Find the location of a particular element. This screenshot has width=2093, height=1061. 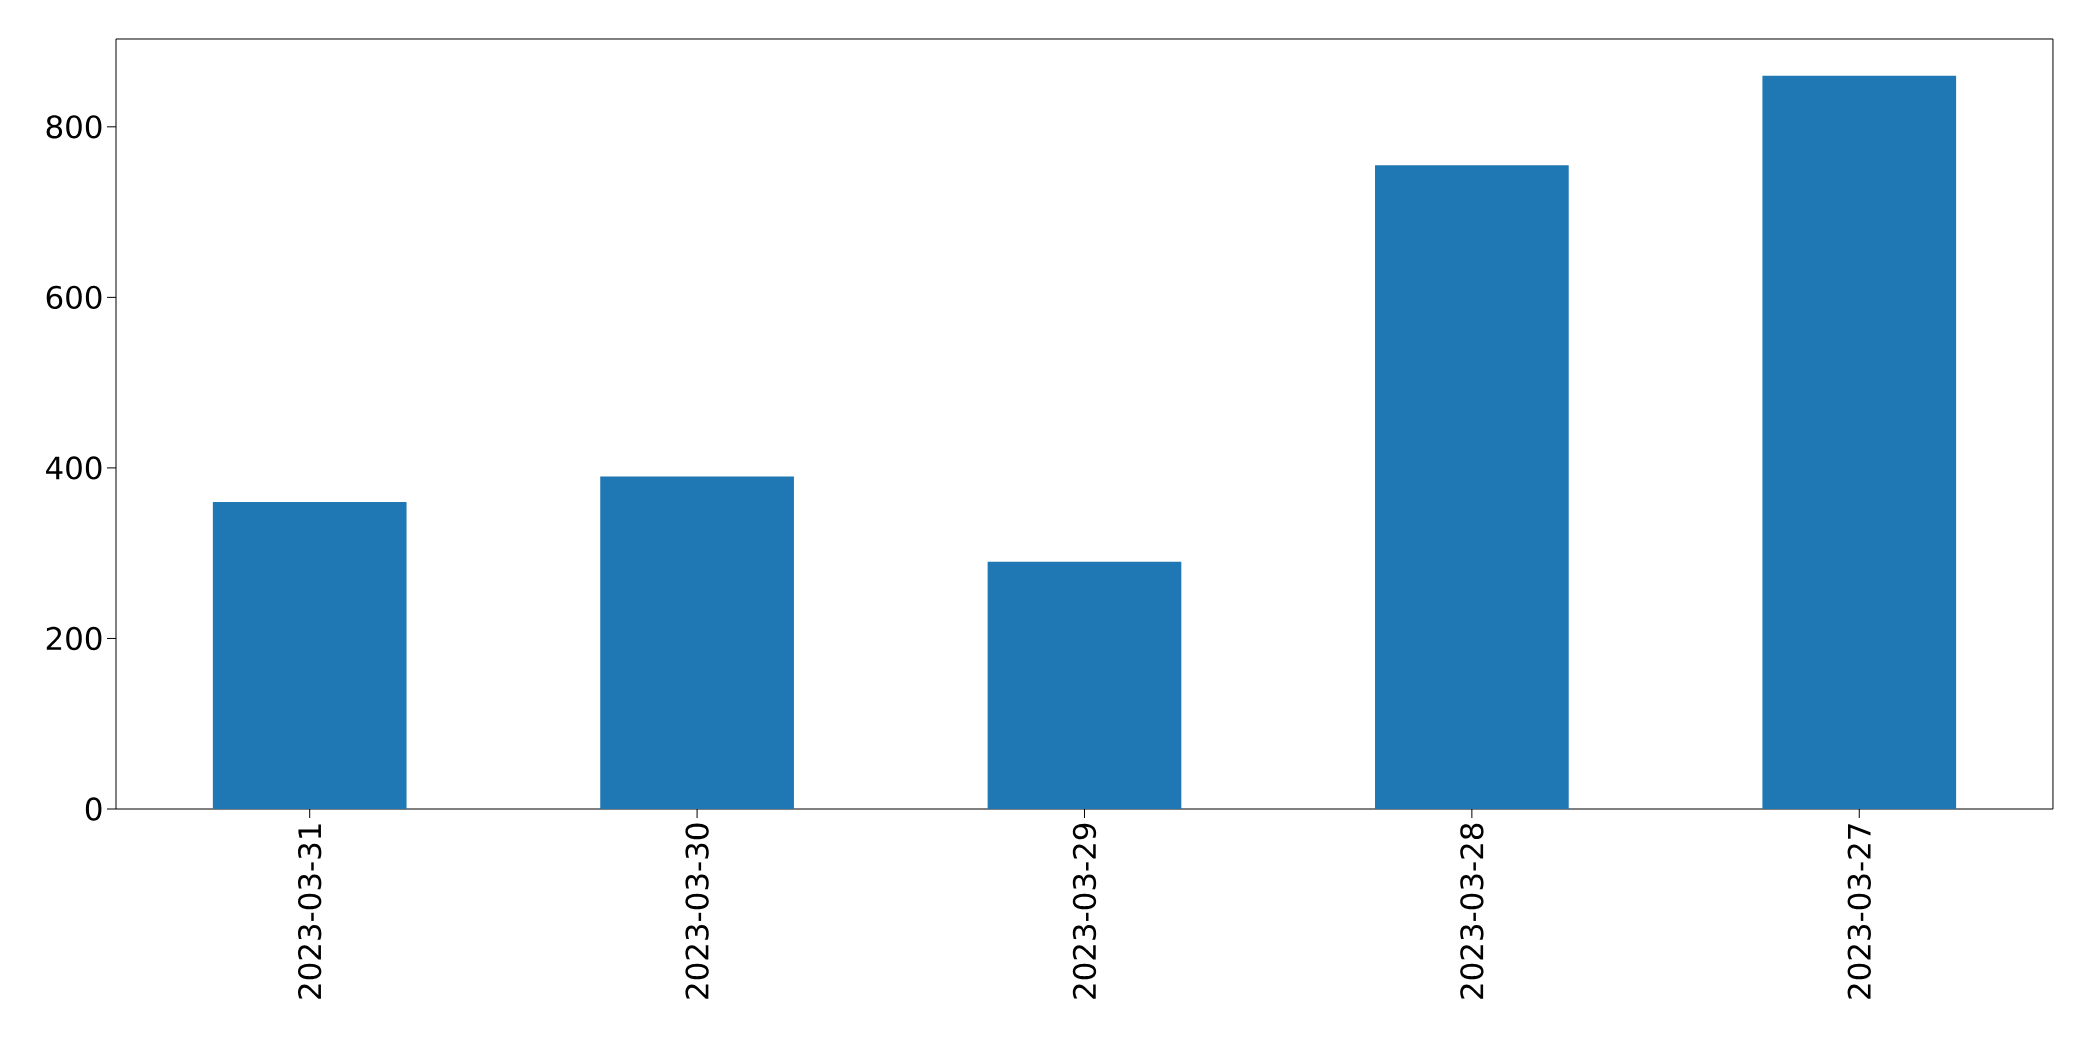

x-tick-label: 2023-03-27 is located at coordinates (1859, 911).